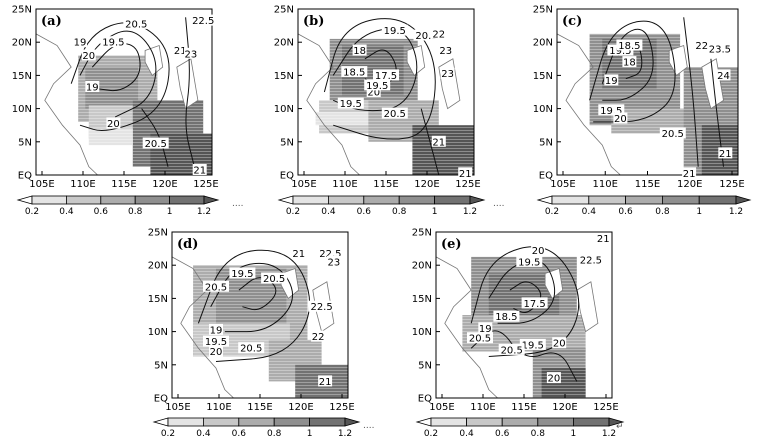  I want to click on lon-tick-label: 125E, so click(205, 184).